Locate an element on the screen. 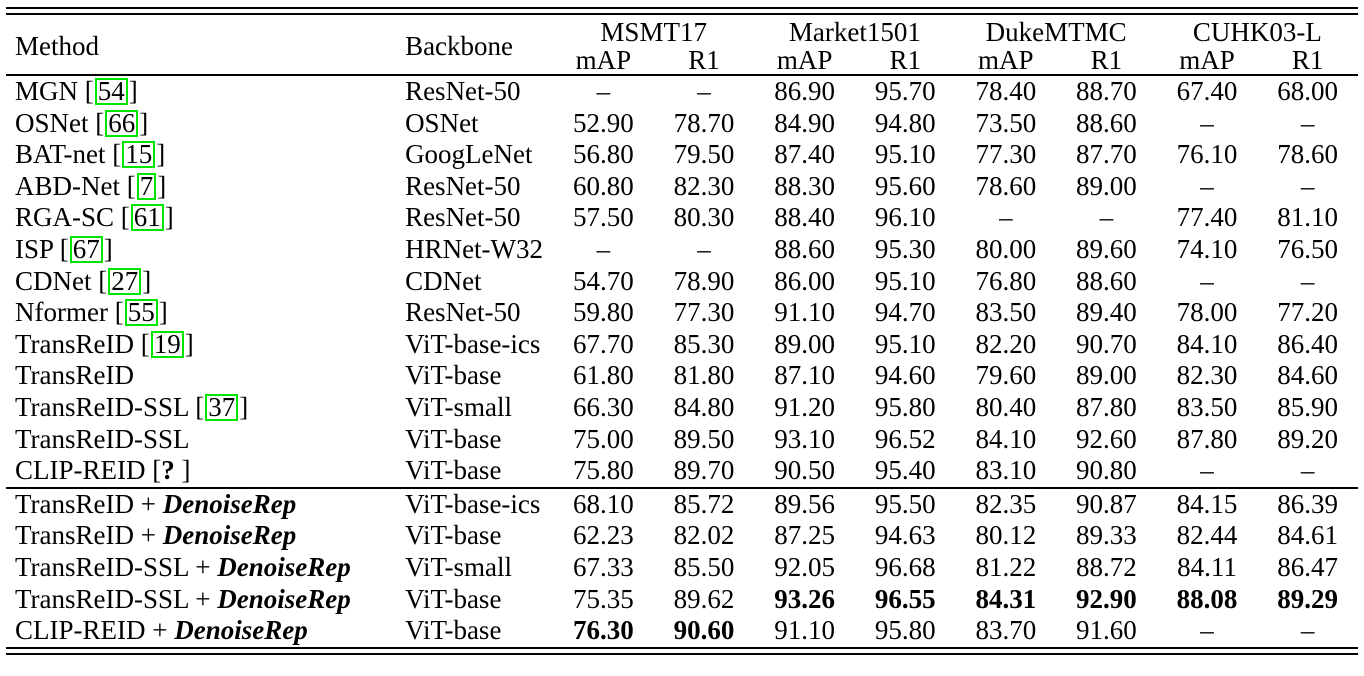 The image size is (1364, 676). metric-cell: 92.05 is located at coordinates (804, 566).